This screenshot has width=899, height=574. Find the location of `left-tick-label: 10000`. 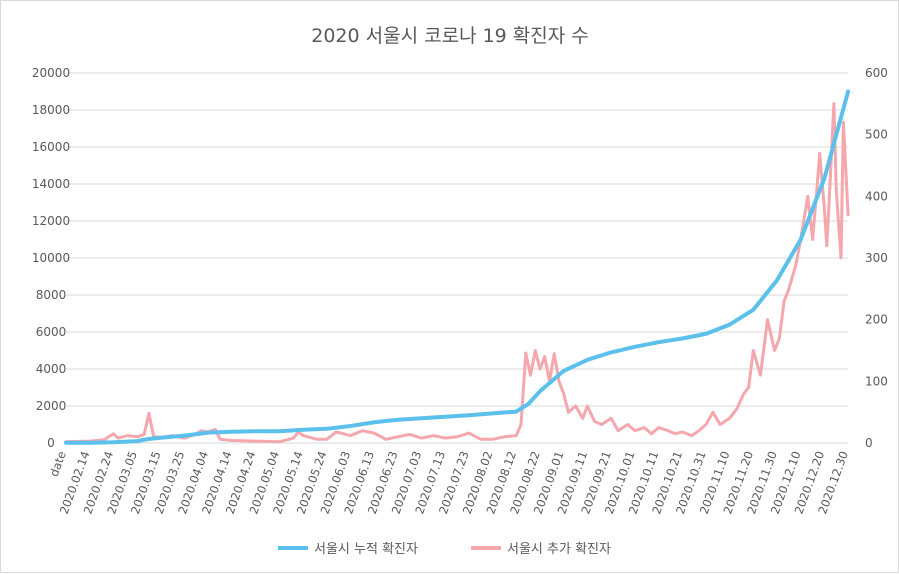

left-tick-label: 10000 is located at coordinates (51, 258).